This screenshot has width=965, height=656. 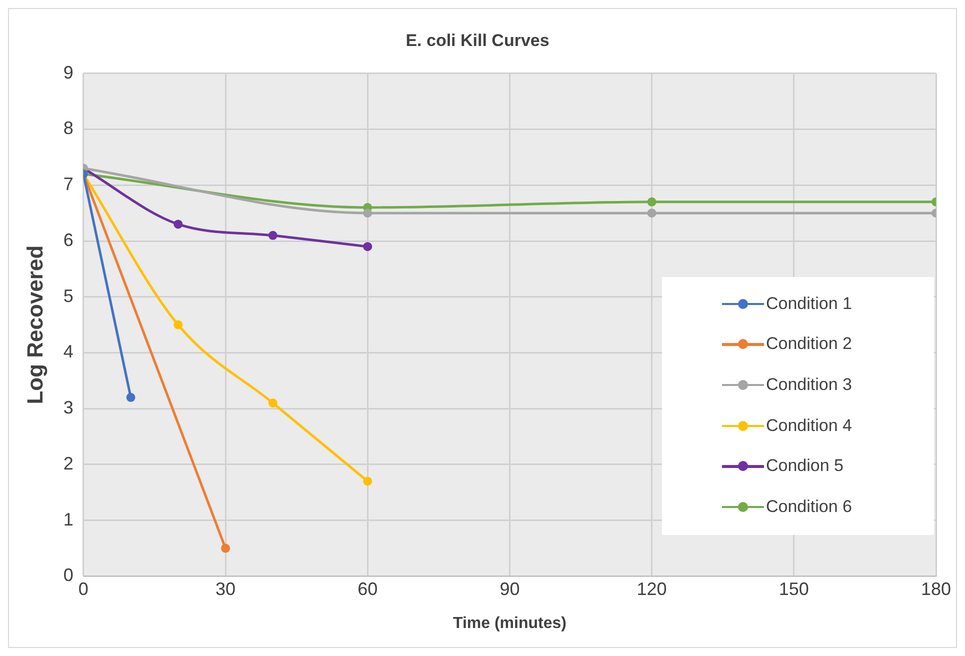 I want to click on x-tick-label: 60, so click(x=368, y=588).